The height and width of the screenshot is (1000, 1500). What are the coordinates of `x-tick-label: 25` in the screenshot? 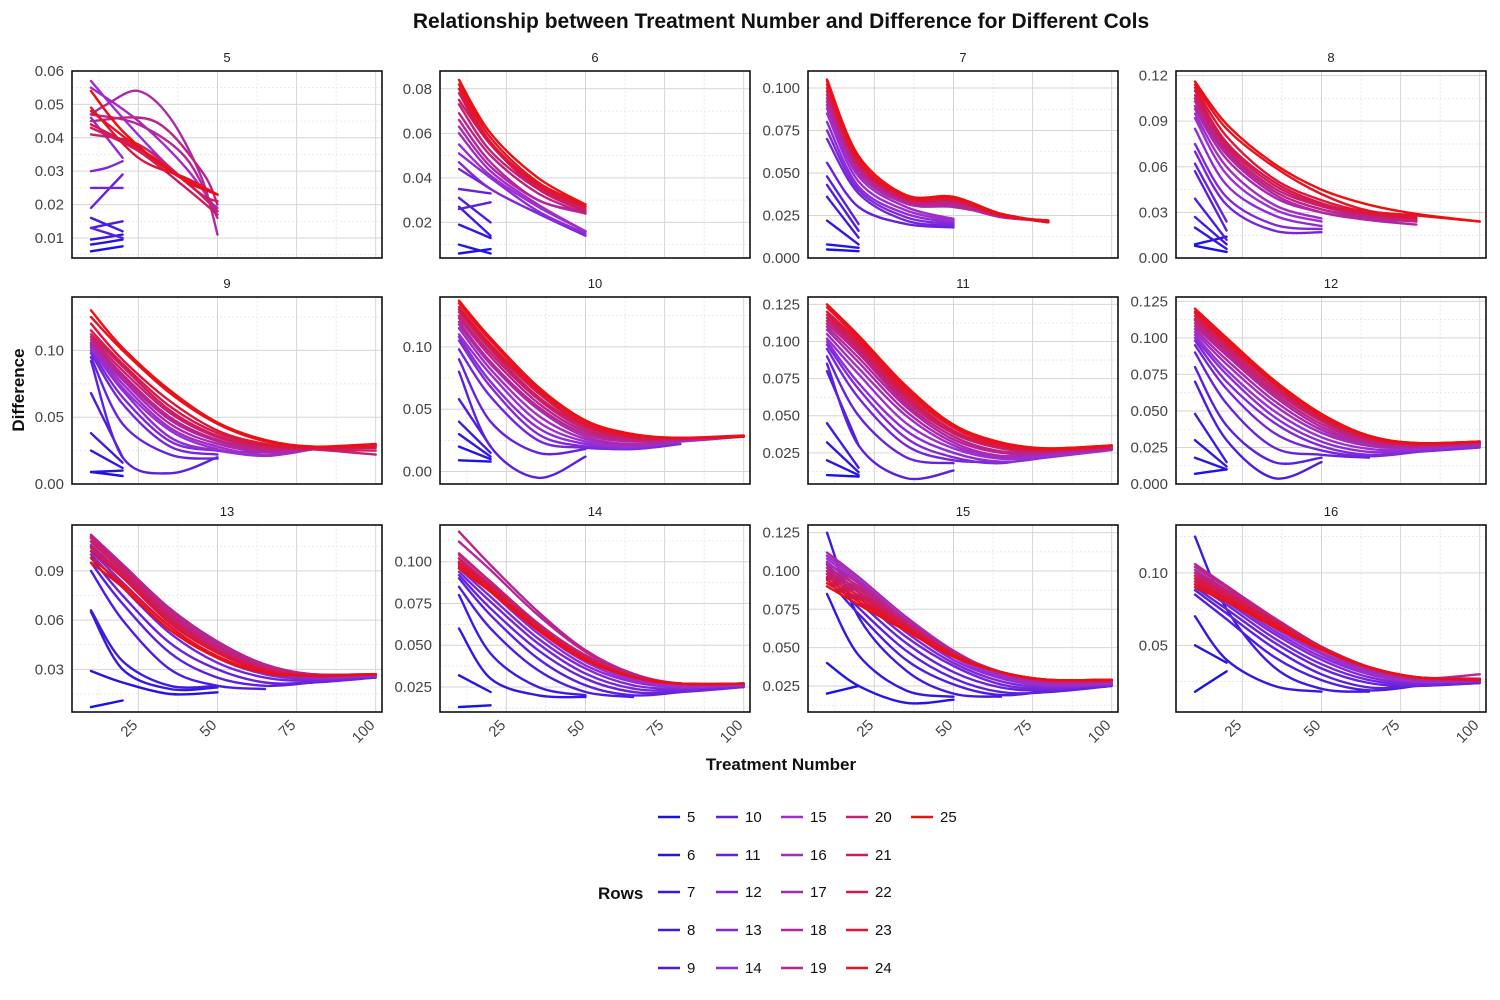 It's located at (1233, 729).